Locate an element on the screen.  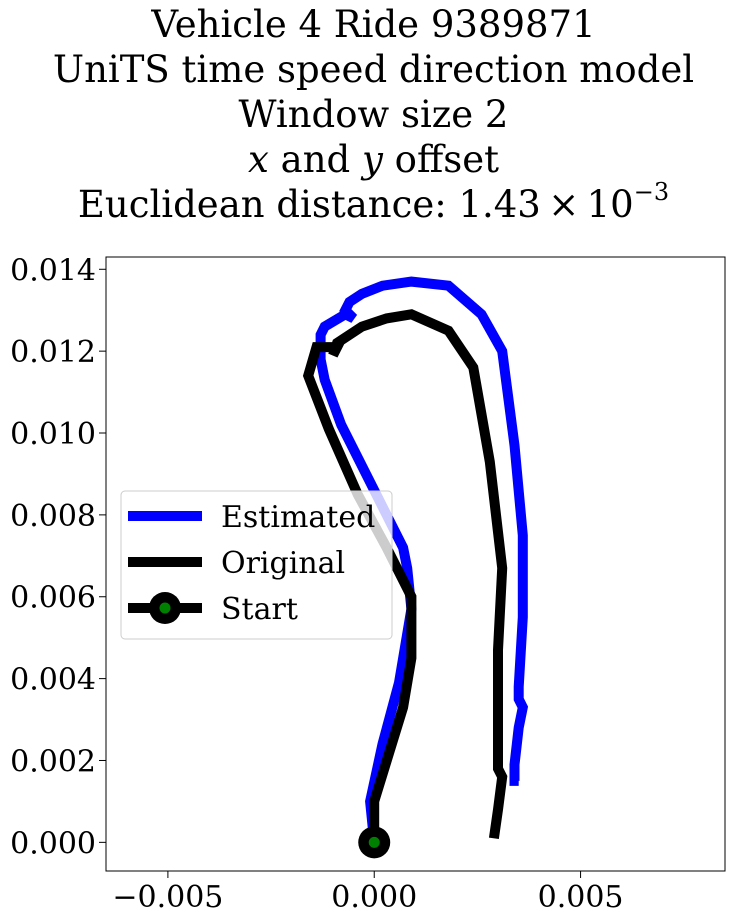
x-tick-label: −0.005 is located at coordinates (167, 897).